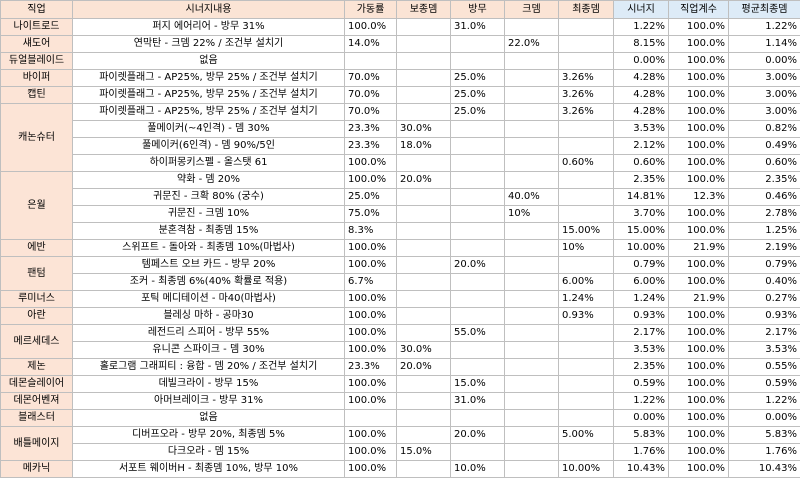 The image size is (800, 483). I want to click on uptime-cell: 23.3%, so click(370, 129).